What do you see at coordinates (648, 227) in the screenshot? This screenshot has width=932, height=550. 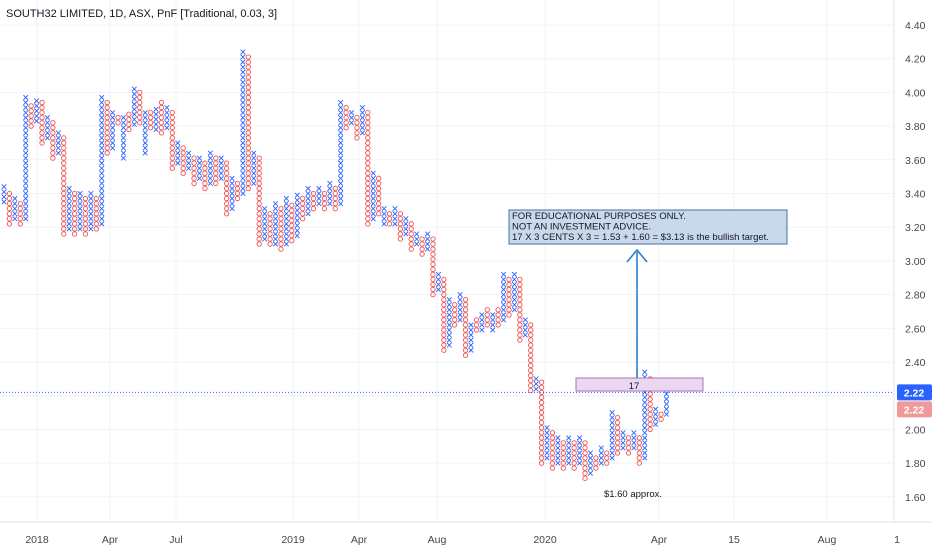 I see `note-box` at bounding box center [648, 227].